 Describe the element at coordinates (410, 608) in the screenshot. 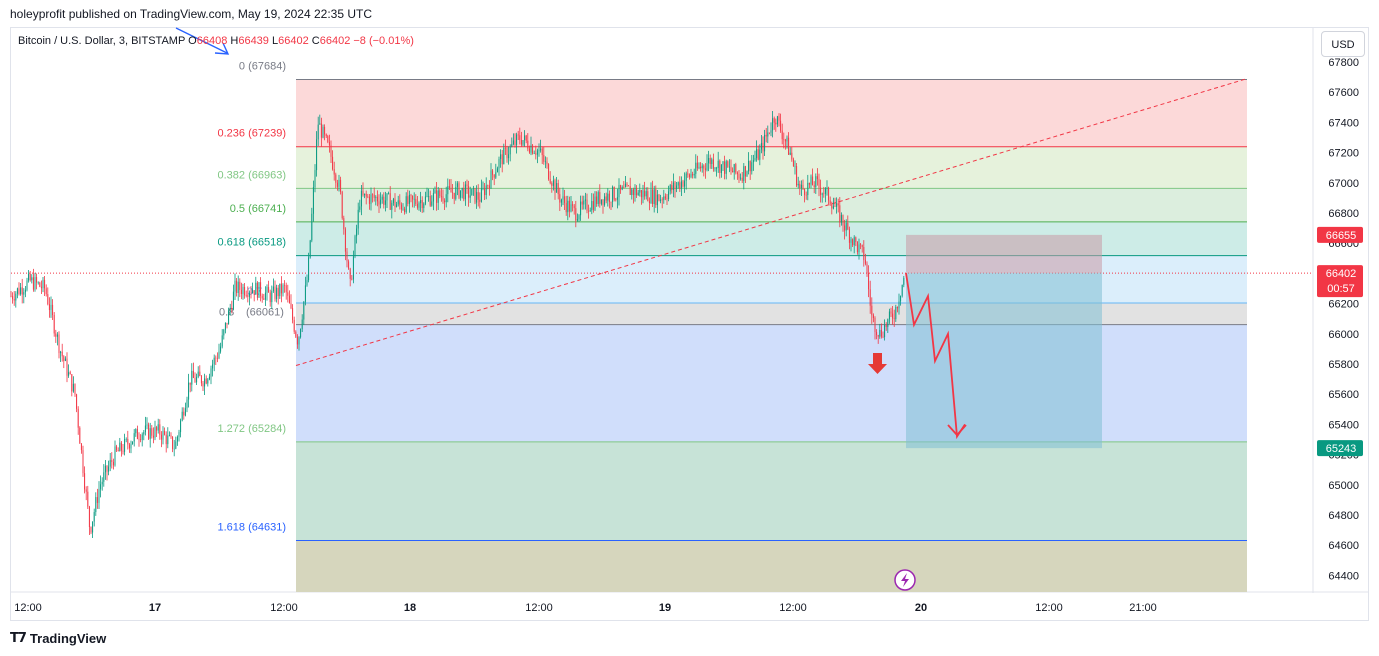

I see `time-tick-label: 18` at that location.